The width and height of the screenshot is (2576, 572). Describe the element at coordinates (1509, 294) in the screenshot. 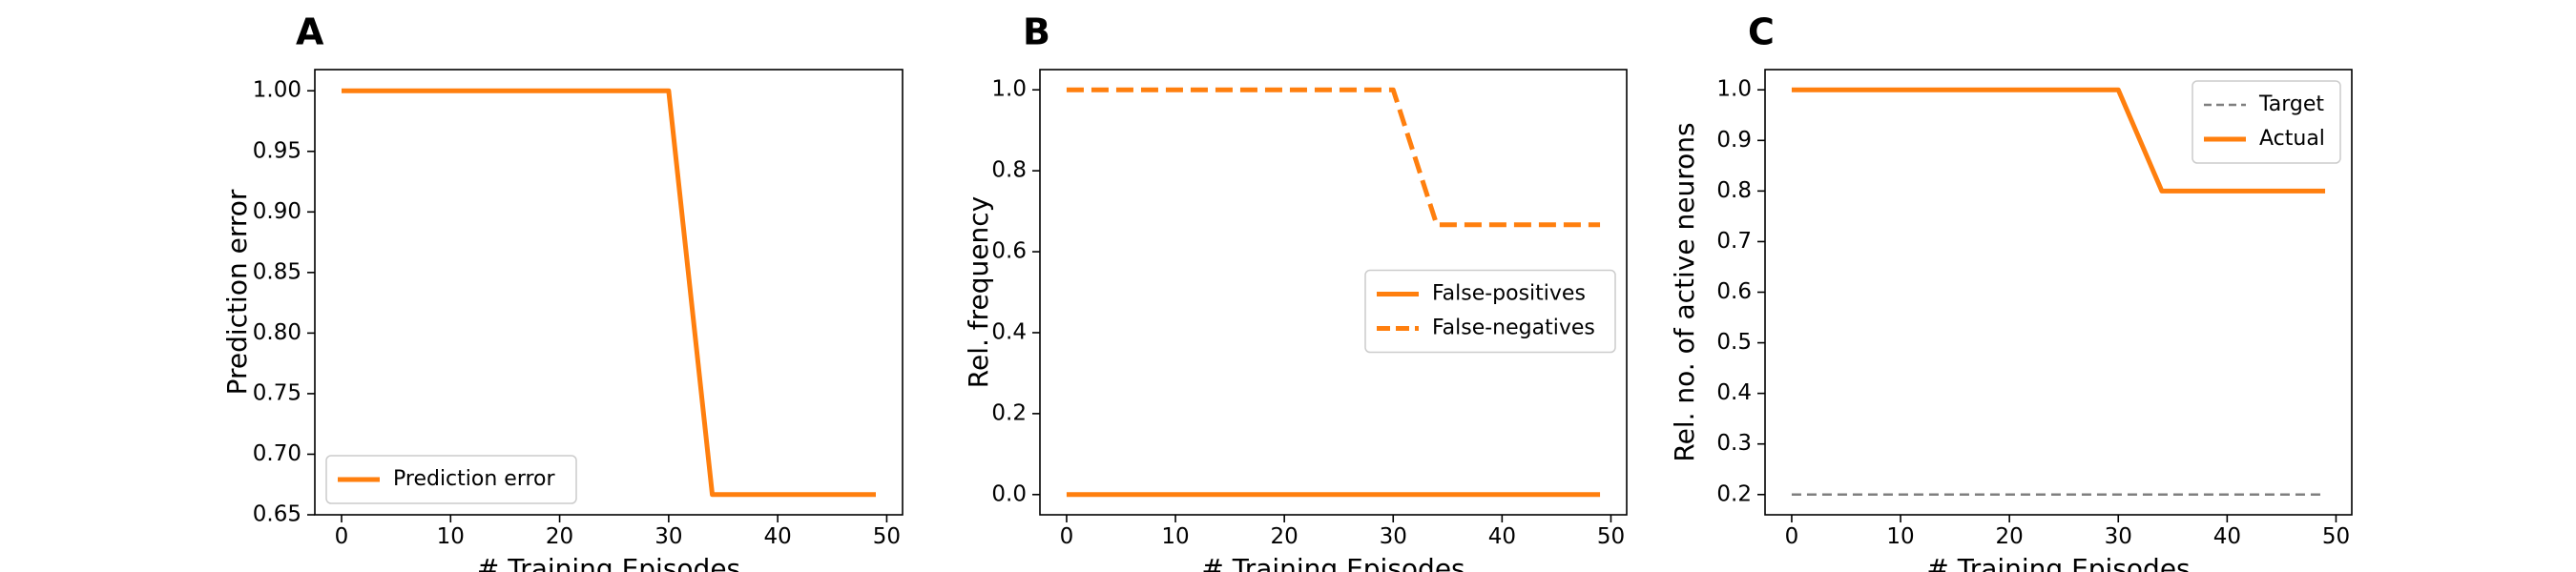

I see `legend-label: False-positives` at that location.